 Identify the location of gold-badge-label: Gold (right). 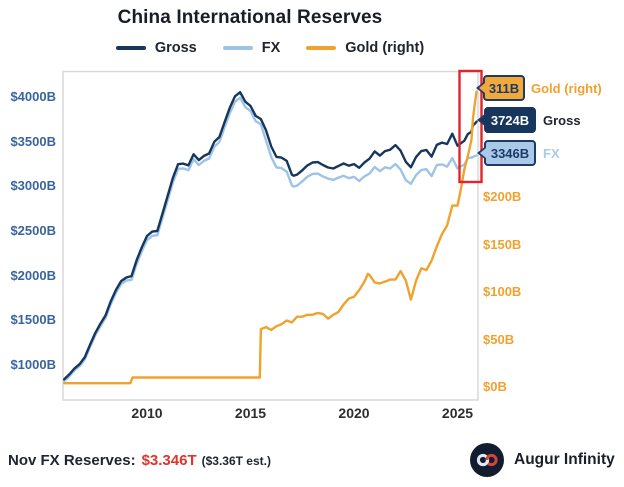
(566, 88).